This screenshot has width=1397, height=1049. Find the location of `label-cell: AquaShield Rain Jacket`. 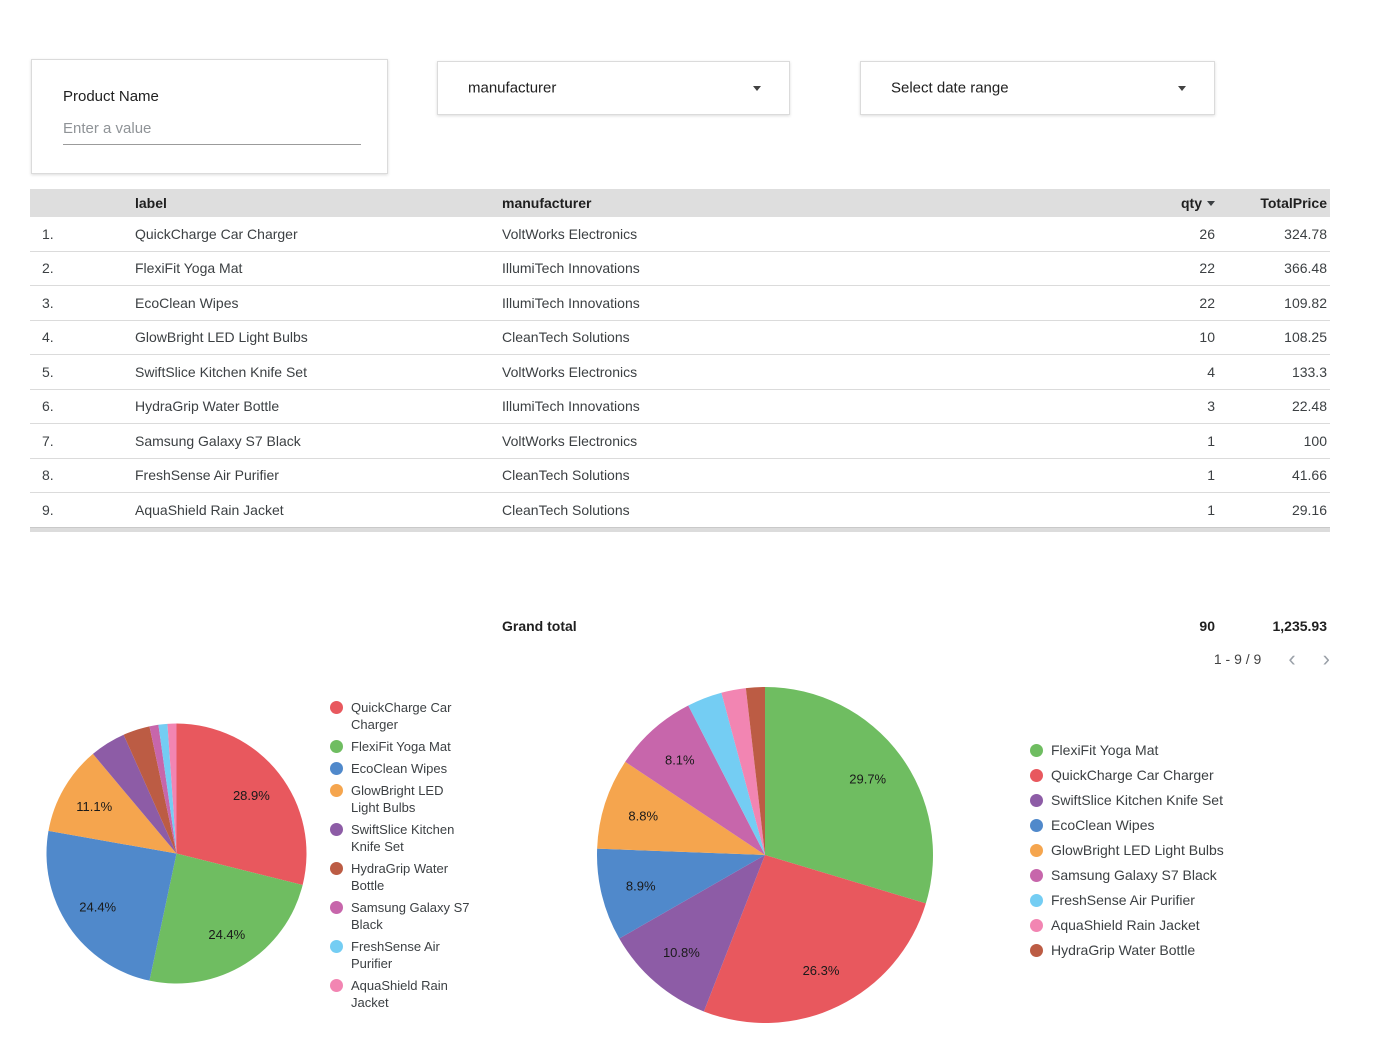

label-cell: AquaShield Rain Jacket is located at coordinates (209, 509).